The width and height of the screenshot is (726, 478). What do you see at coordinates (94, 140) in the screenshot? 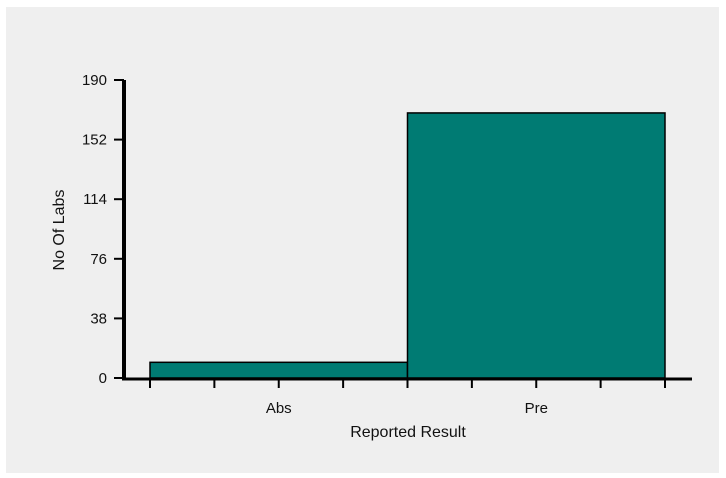
I see `y-tick-label: 152` at bounding box center [94, 140].